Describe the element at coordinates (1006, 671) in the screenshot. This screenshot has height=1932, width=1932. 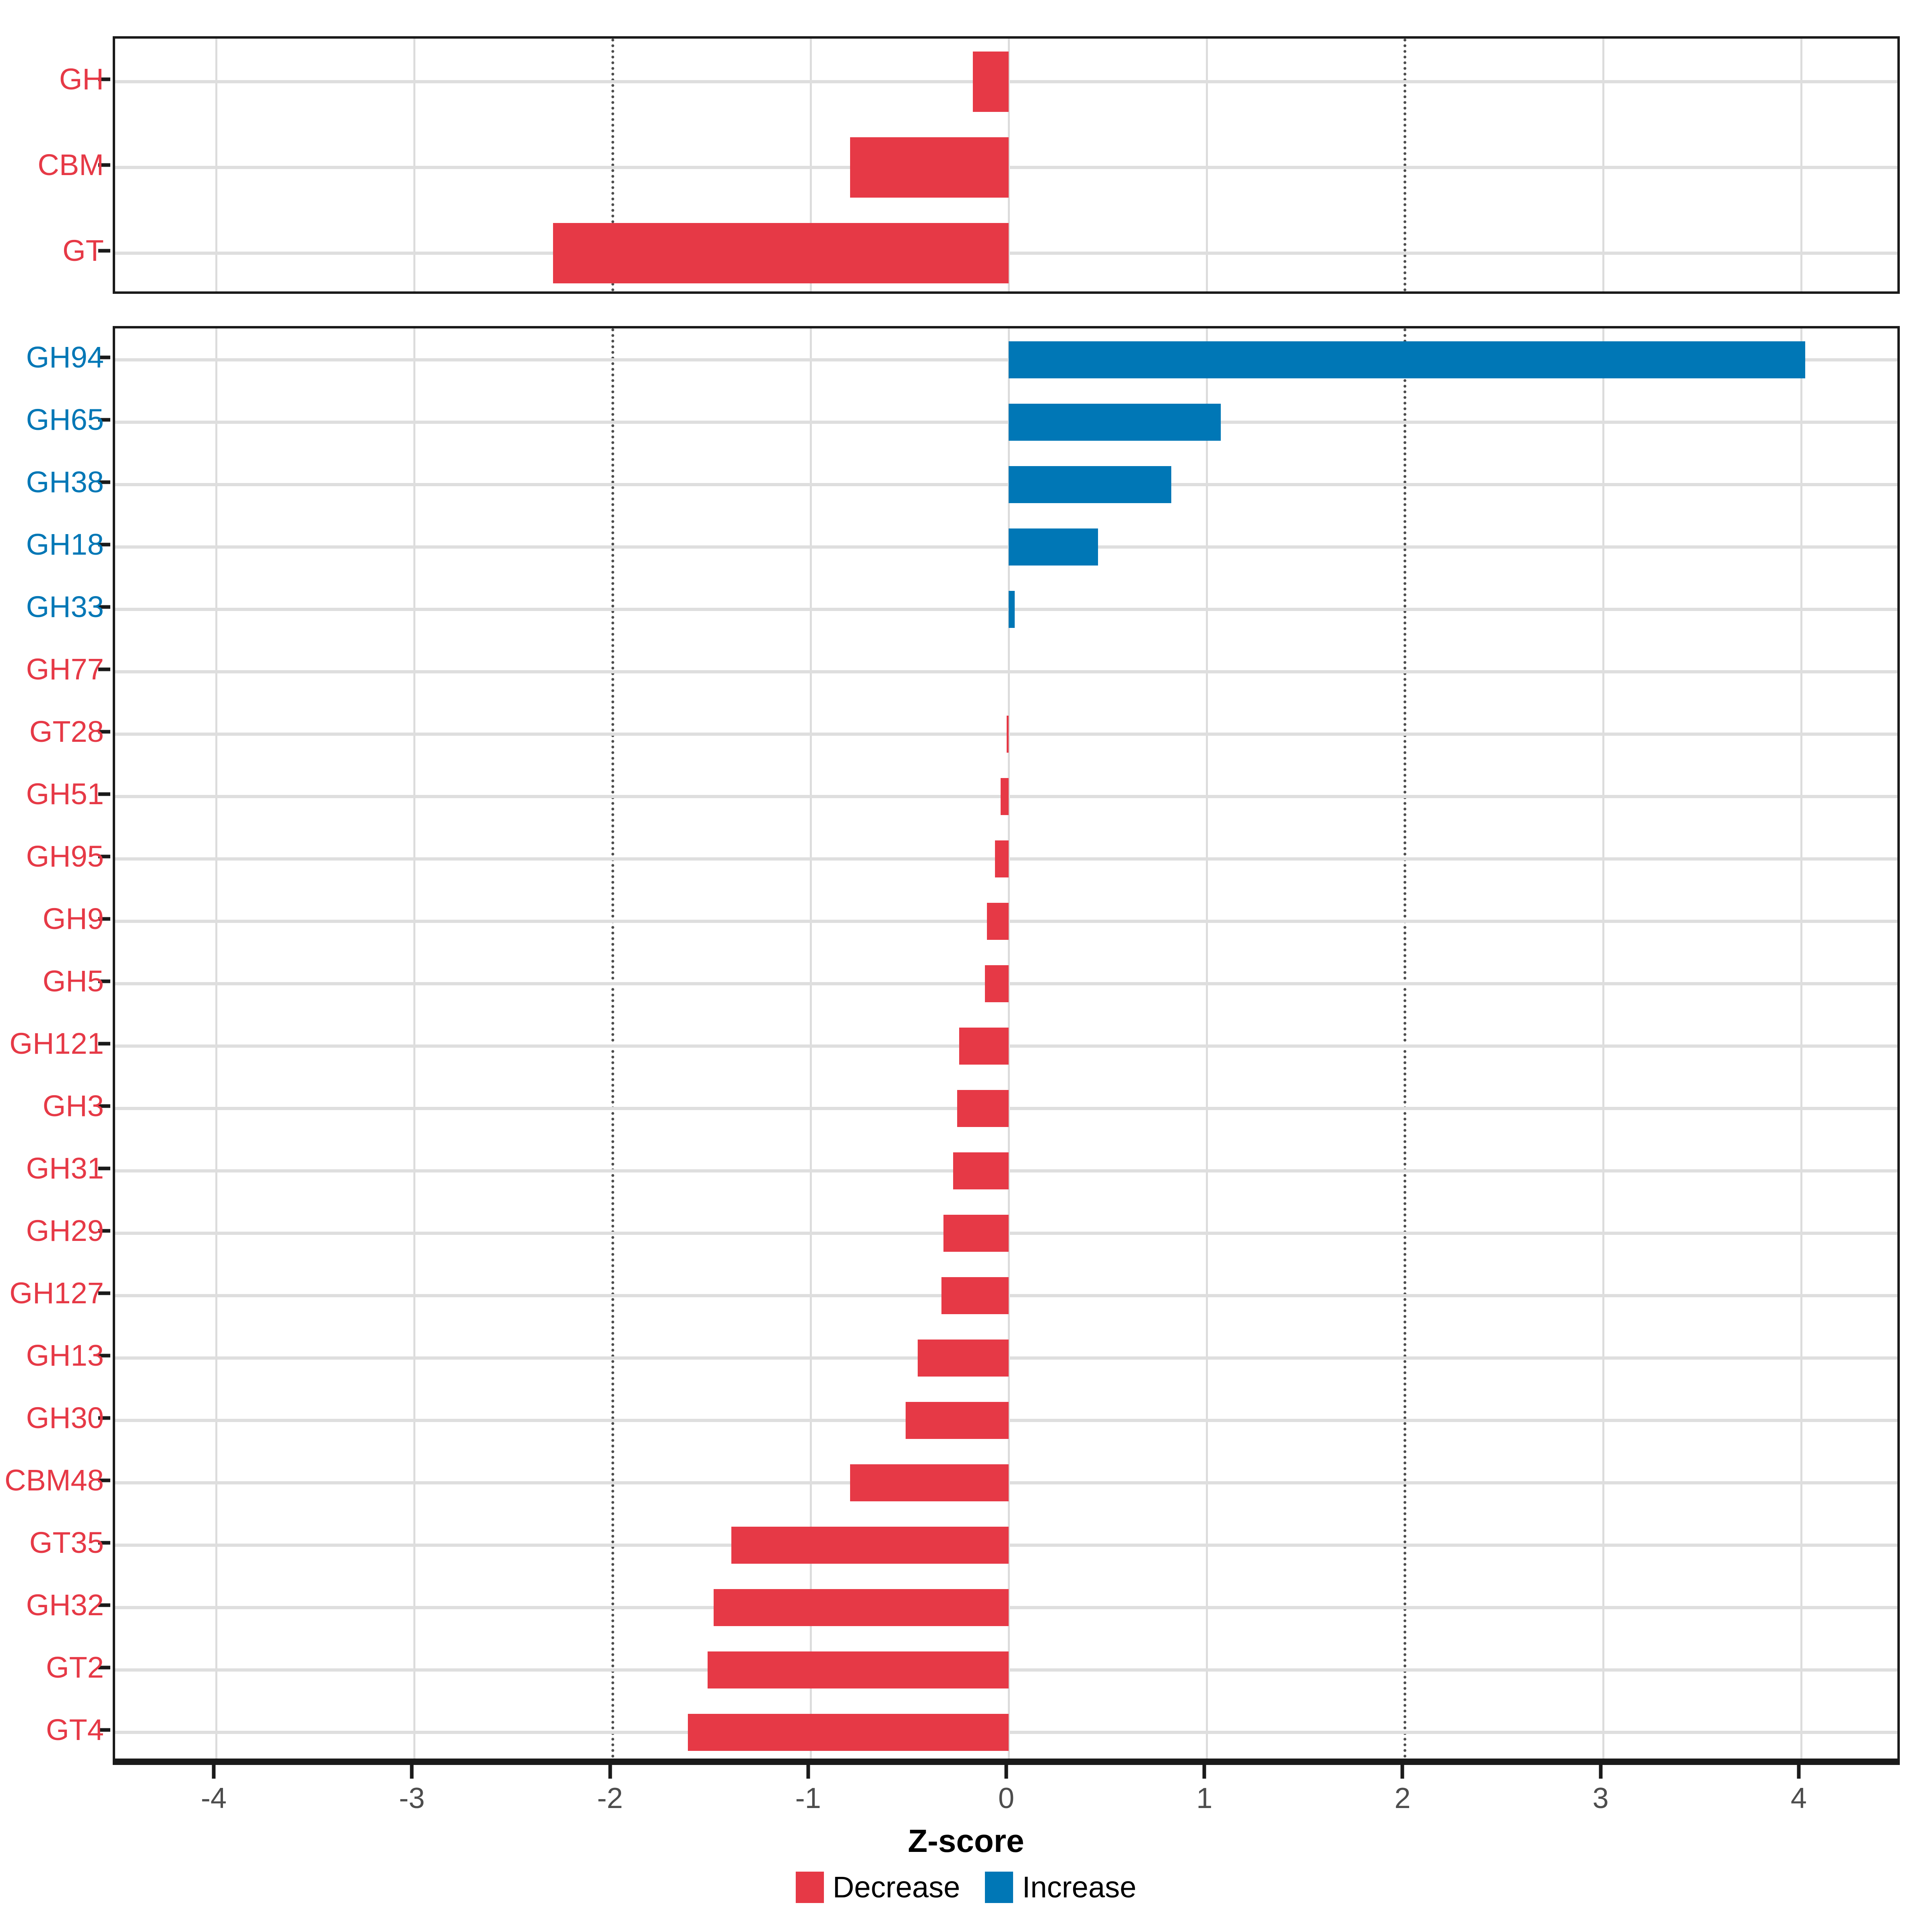
I see `gridline-y-GH77` at that location.